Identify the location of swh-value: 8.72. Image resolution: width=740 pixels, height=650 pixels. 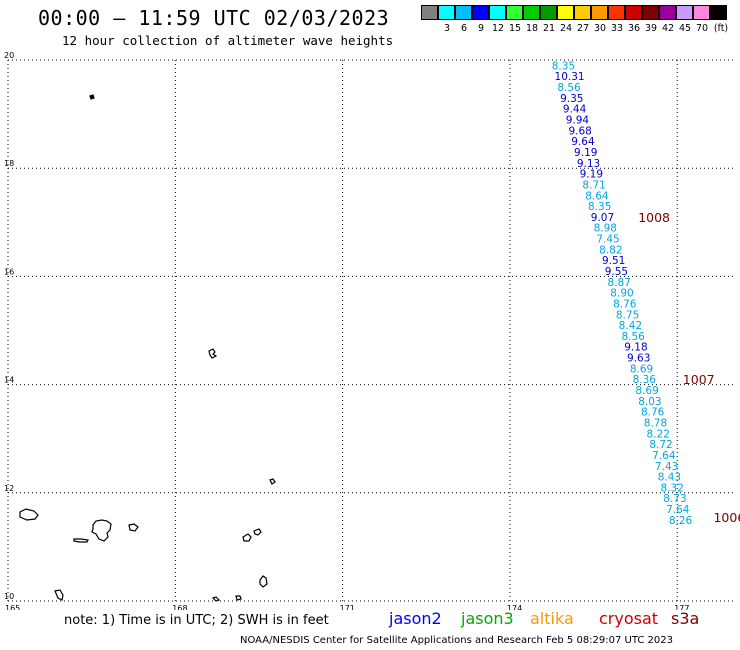
(660, 445).